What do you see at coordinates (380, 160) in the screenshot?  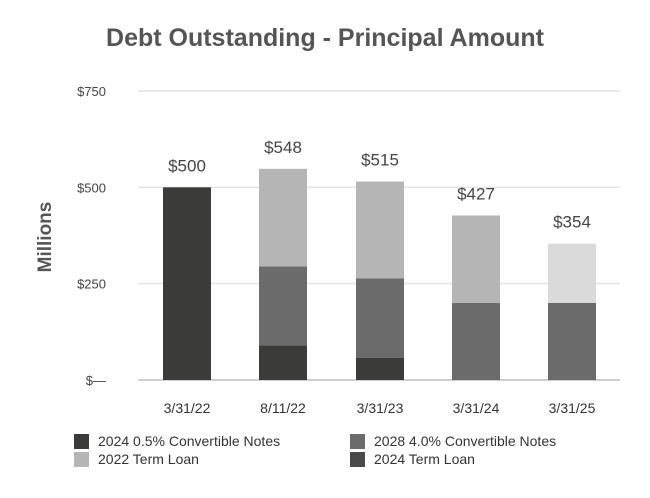 I see `total-label: $515` at bounding box center [380, 160].